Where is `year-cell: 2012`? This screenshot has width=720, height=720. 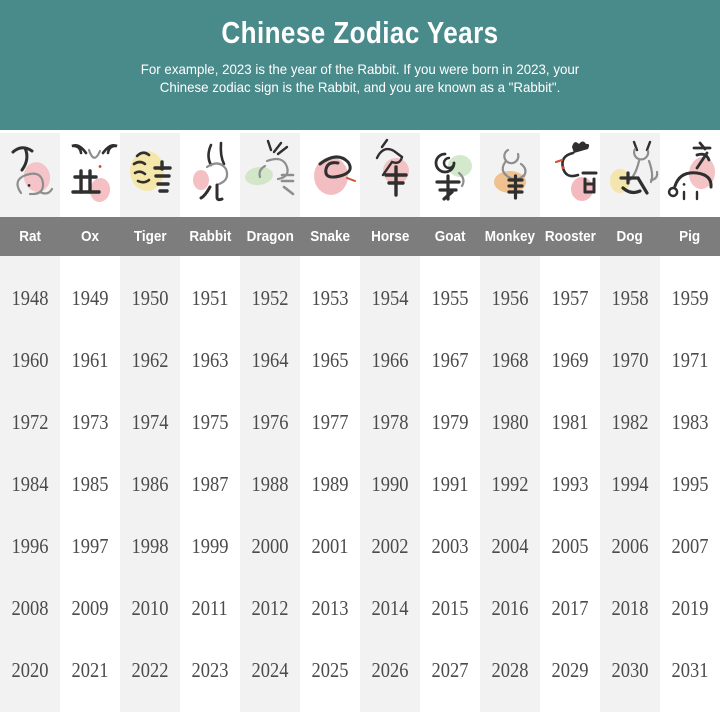
year-cell: 2012 is located at coordinates (270, 608).